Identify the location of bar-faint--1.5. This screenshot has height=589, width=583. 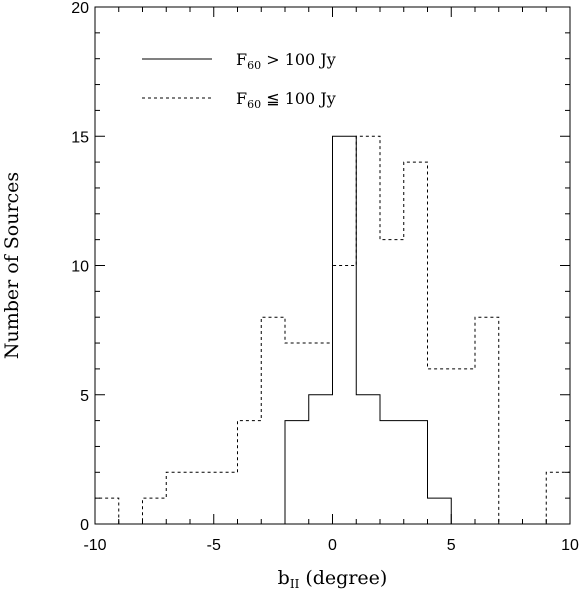
(297, 433).